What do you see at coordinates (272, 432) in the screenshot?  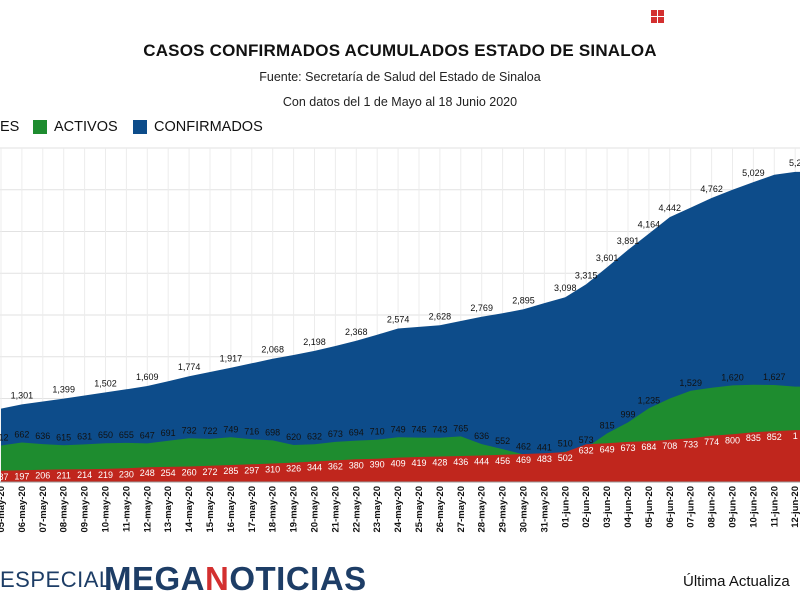 I see `data-label-activos: 698` at bounding box center [272, 432].